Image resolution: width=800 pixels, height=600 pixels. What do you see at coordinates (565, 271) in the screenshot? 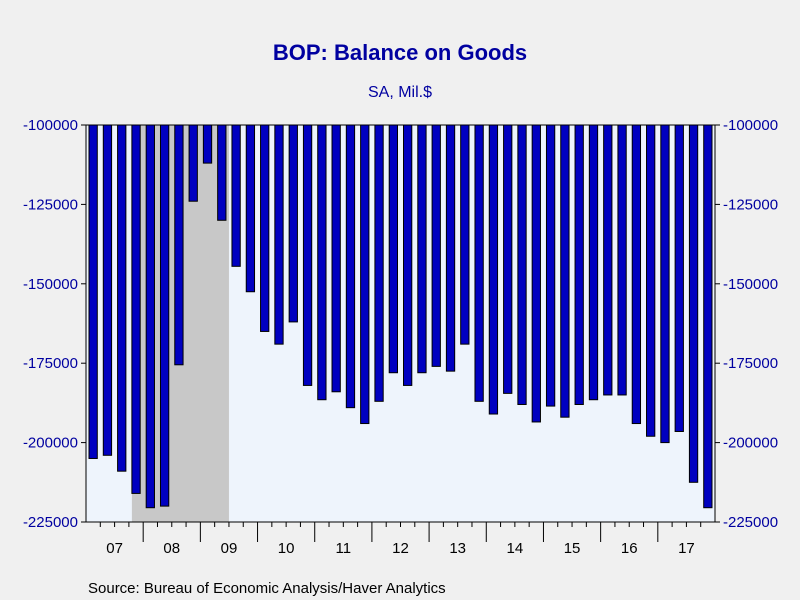
I see `bar-2015-Q2` at bounding box center [565, 271].